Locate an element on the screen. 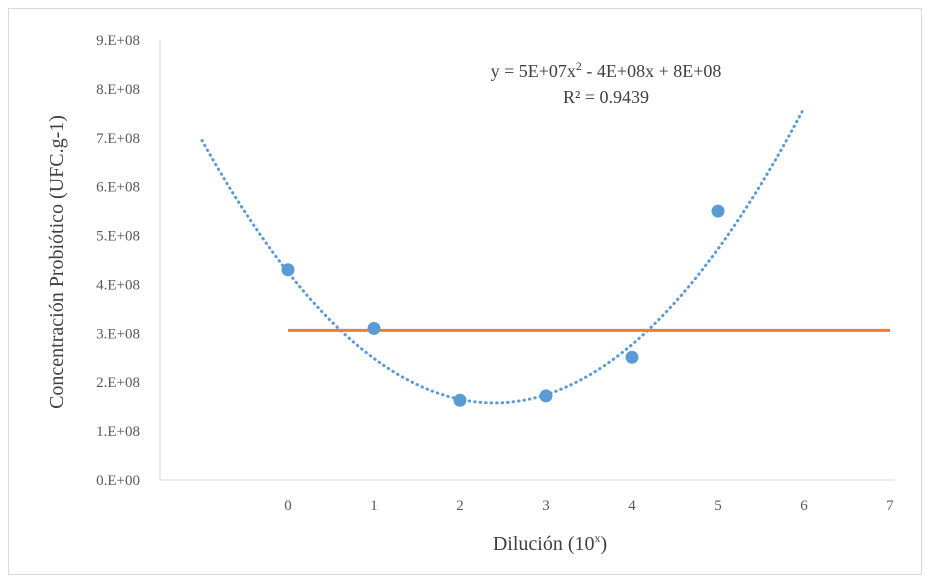  y-tick-label: 3.E+08 is located at coordinates (118, 334).